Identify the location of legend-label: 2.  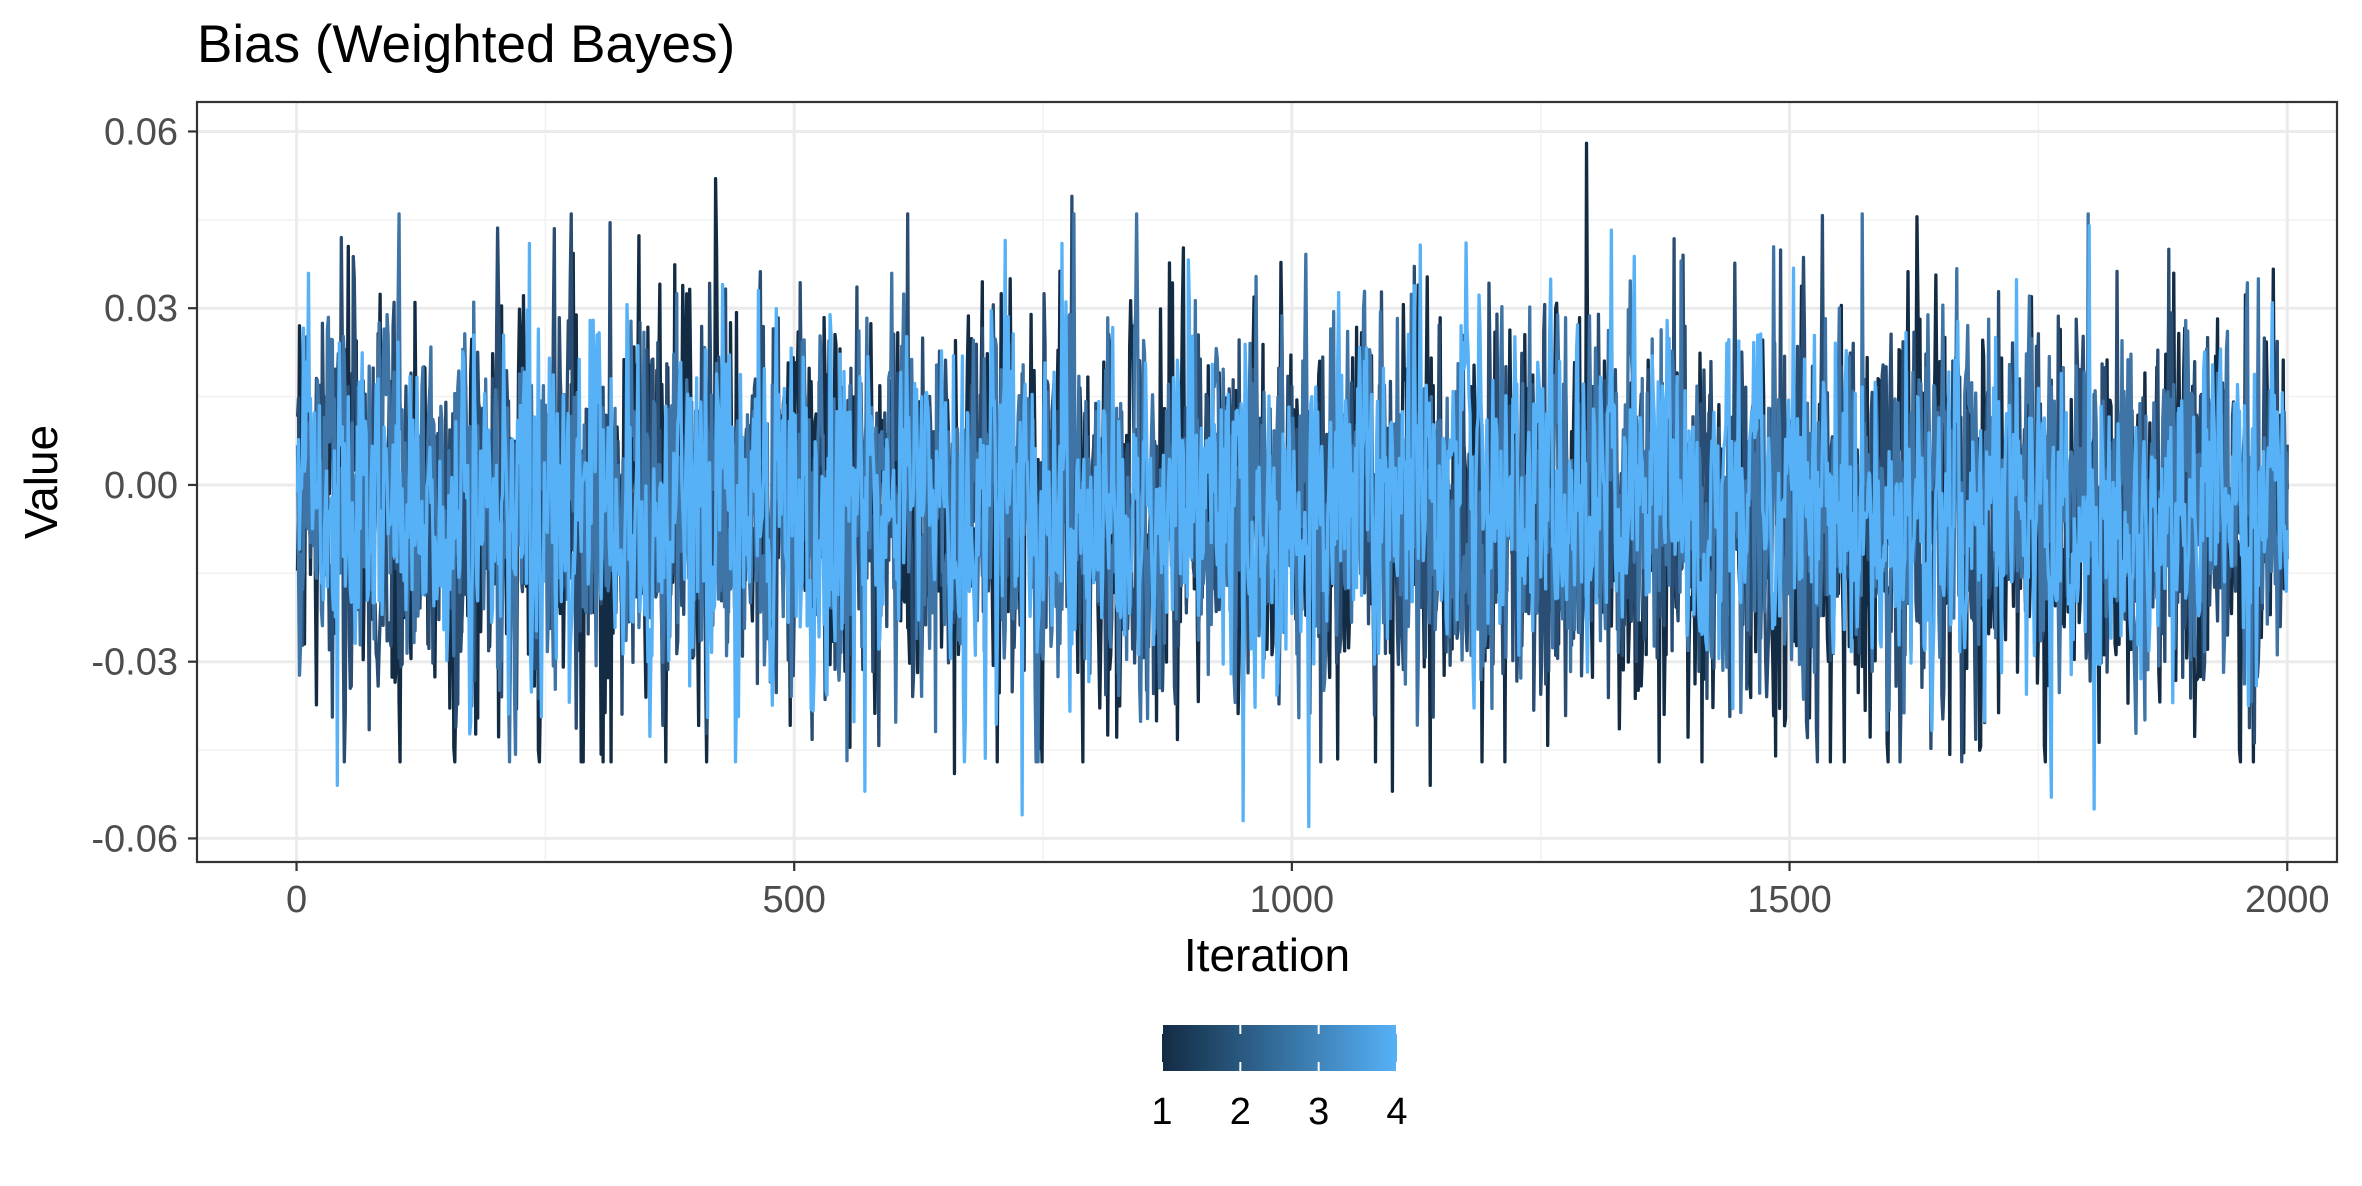
(1240, 1112).